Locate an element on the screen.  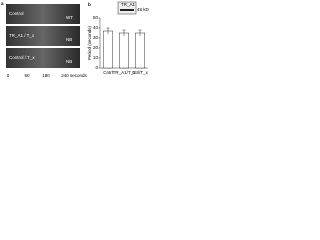
row-label: Control / T_x is located at coordinates (22, 57).